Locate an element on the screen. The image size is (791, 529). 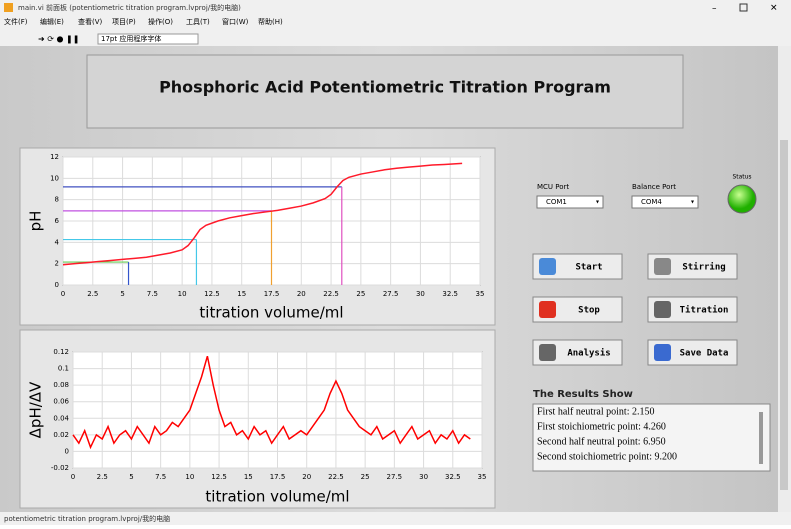
result-line: Second stoichiometric point: 9.200 is located at coordinates (607, 456).